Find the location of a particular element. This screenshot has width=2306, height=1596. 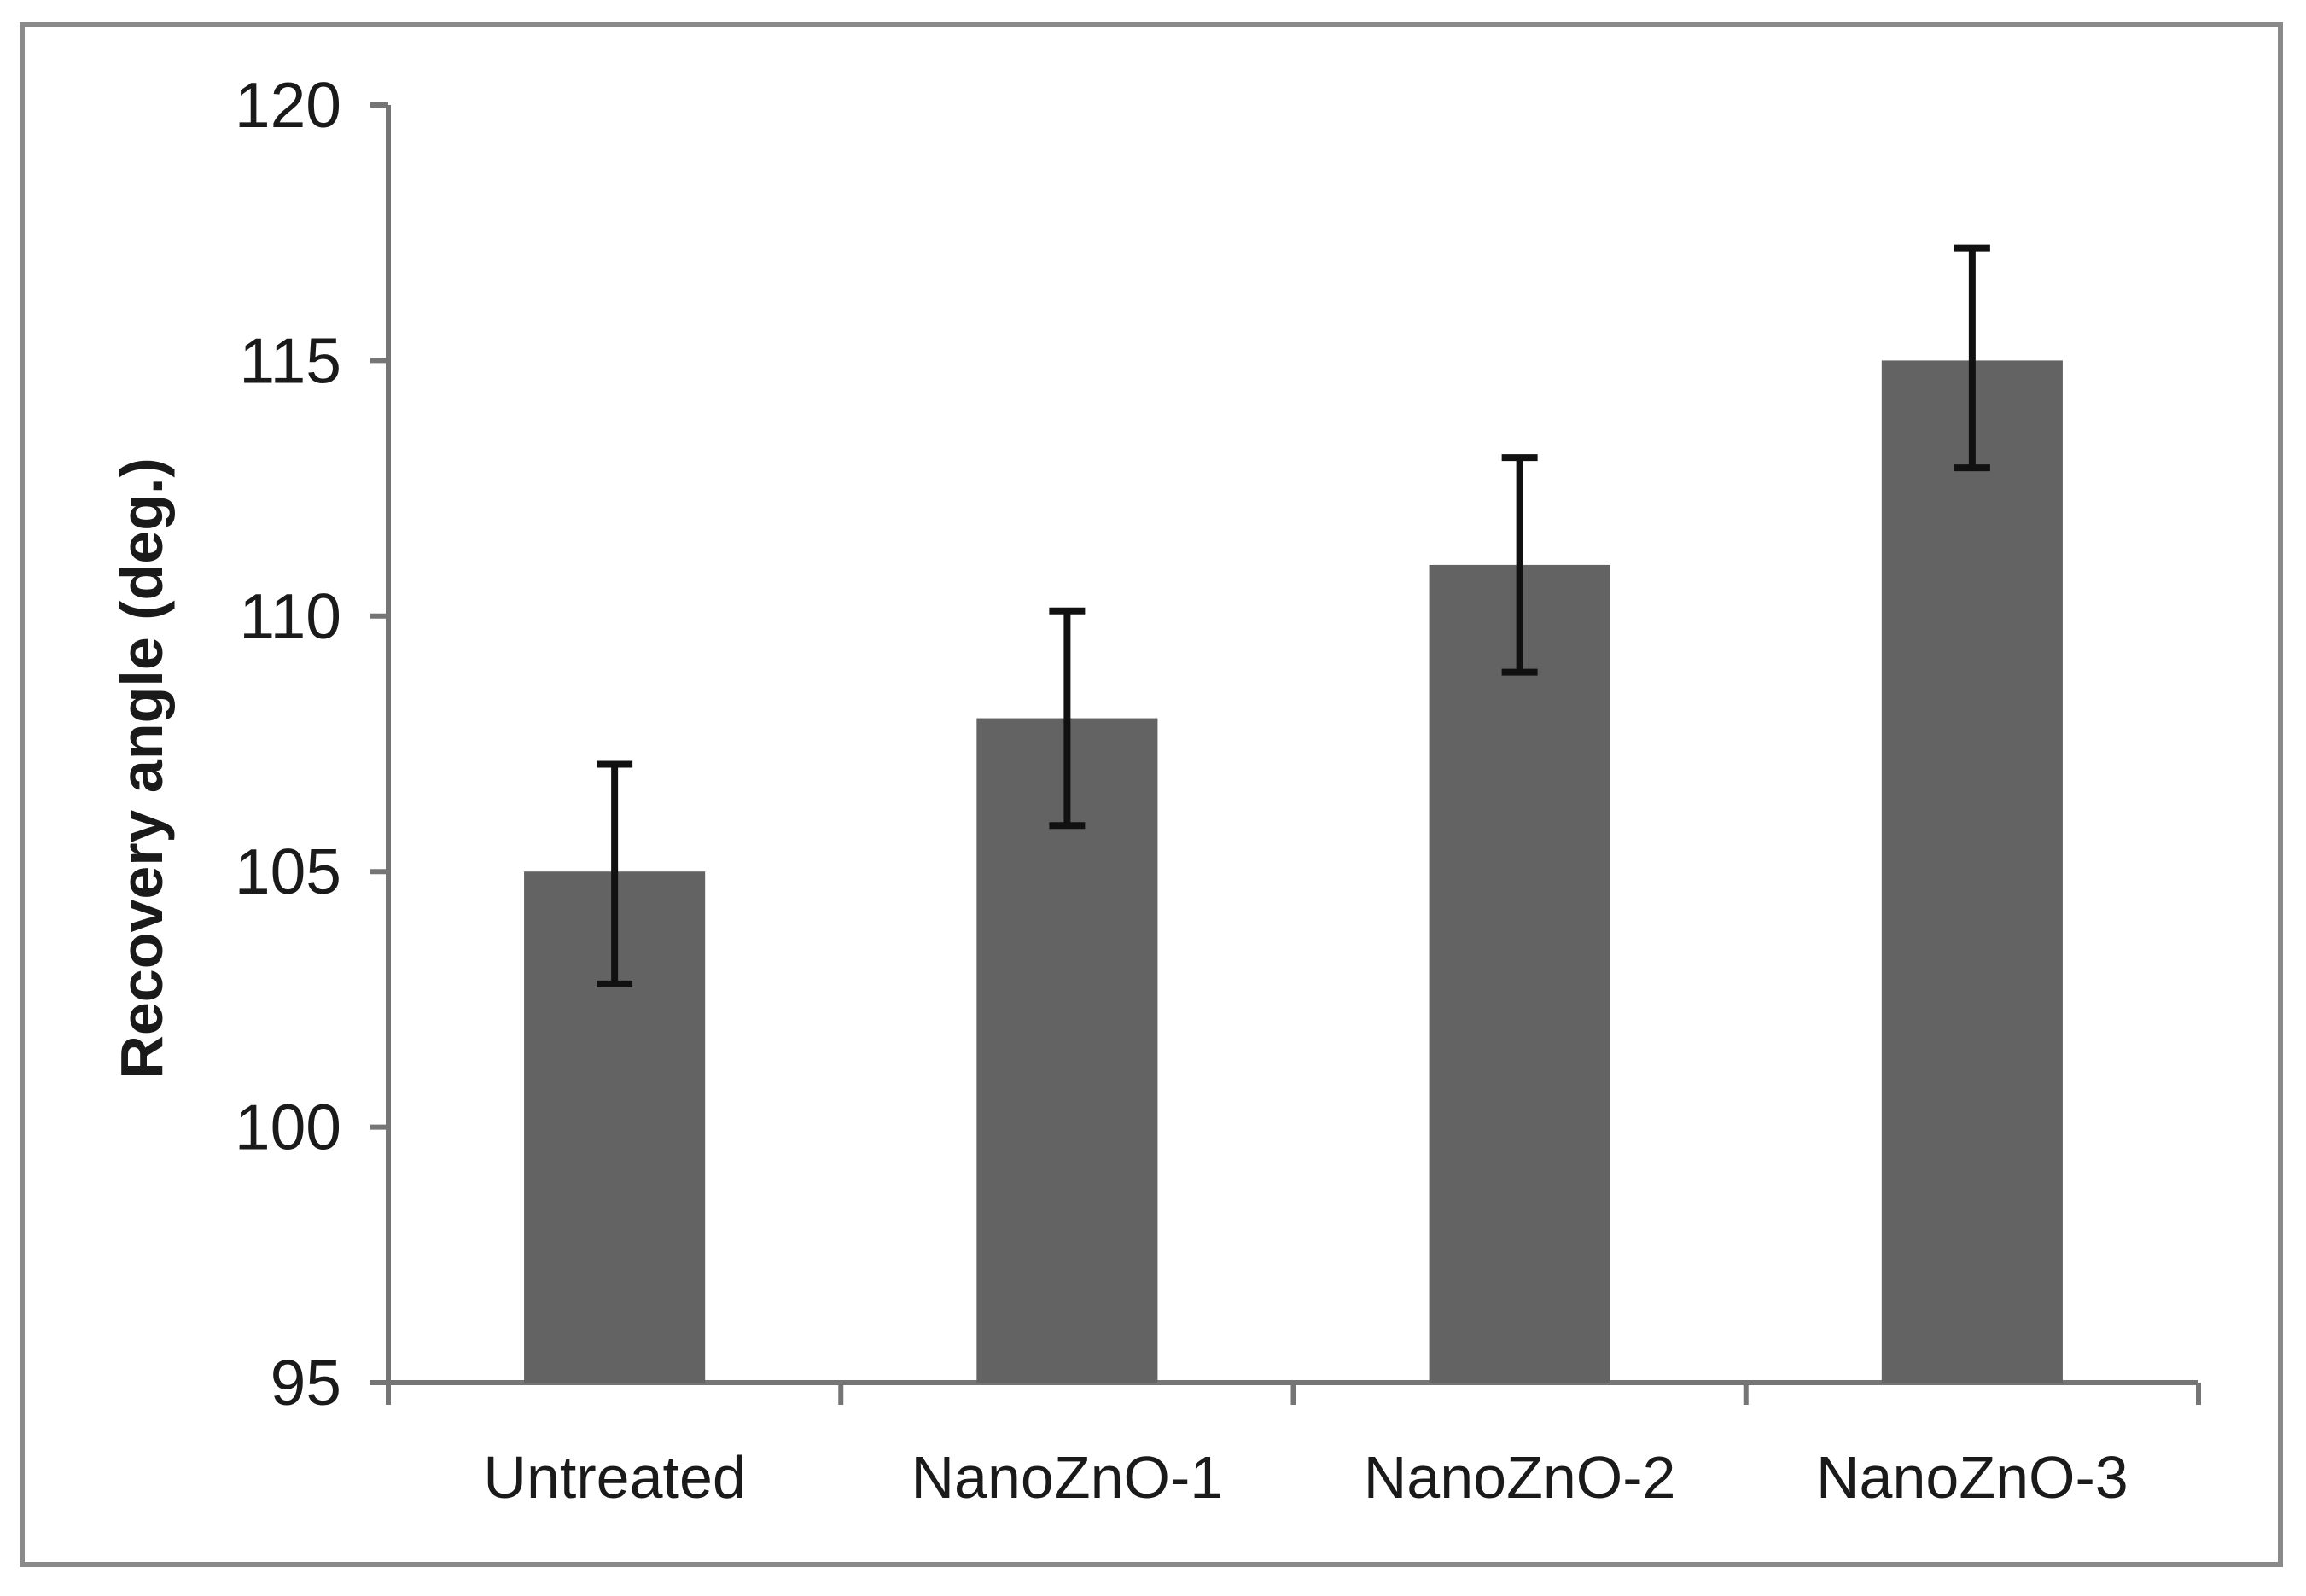

y-tick-label: 120 is located at coordinates (288, 105).